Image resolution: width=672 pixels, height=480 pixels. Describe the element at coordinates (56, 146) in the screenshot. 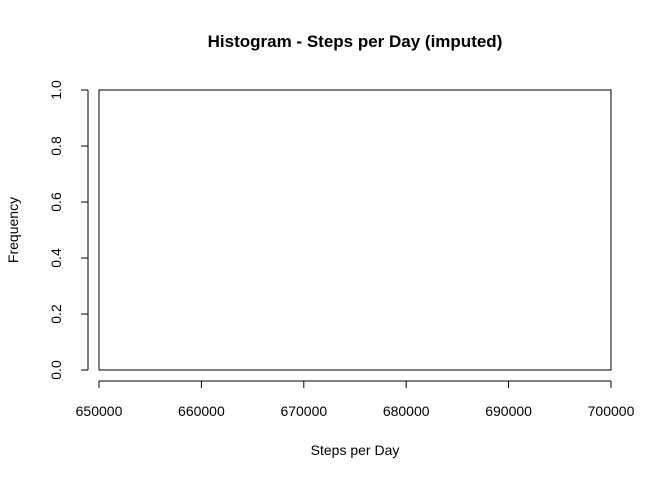

I see `y-tick-label: 0.8` at that location.